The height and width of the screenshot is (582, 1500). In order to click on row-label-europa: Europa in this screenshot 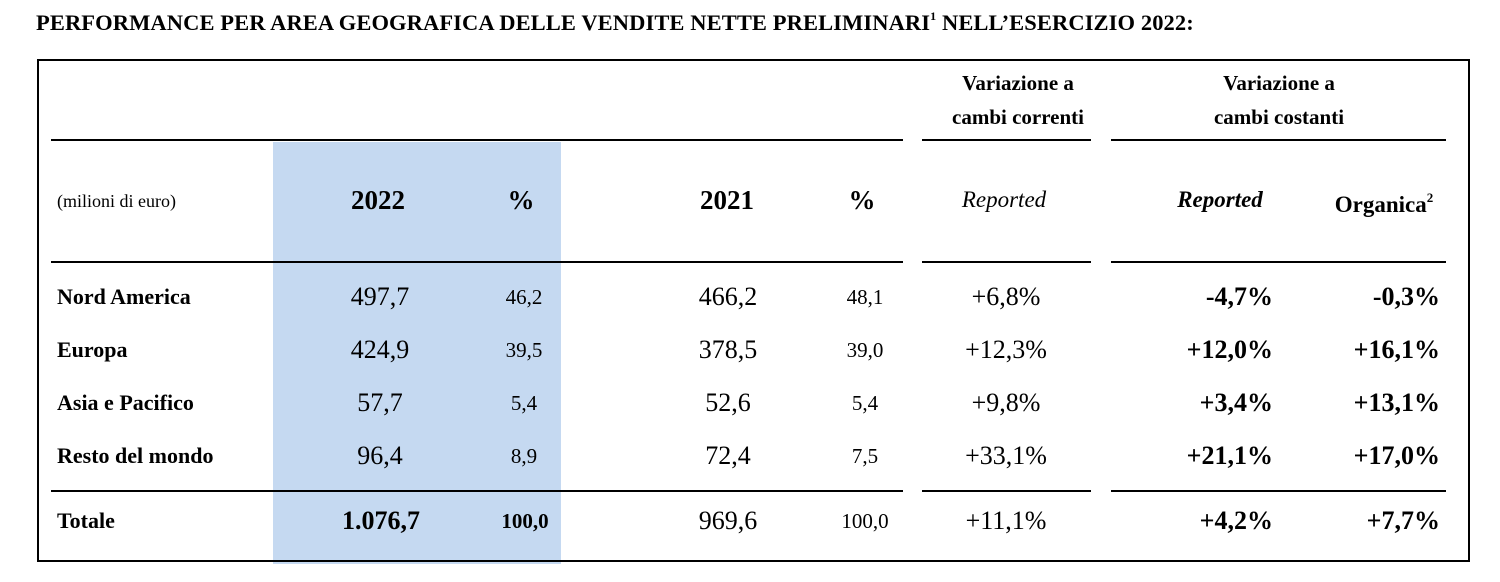, I will do `click(92, 349)`.